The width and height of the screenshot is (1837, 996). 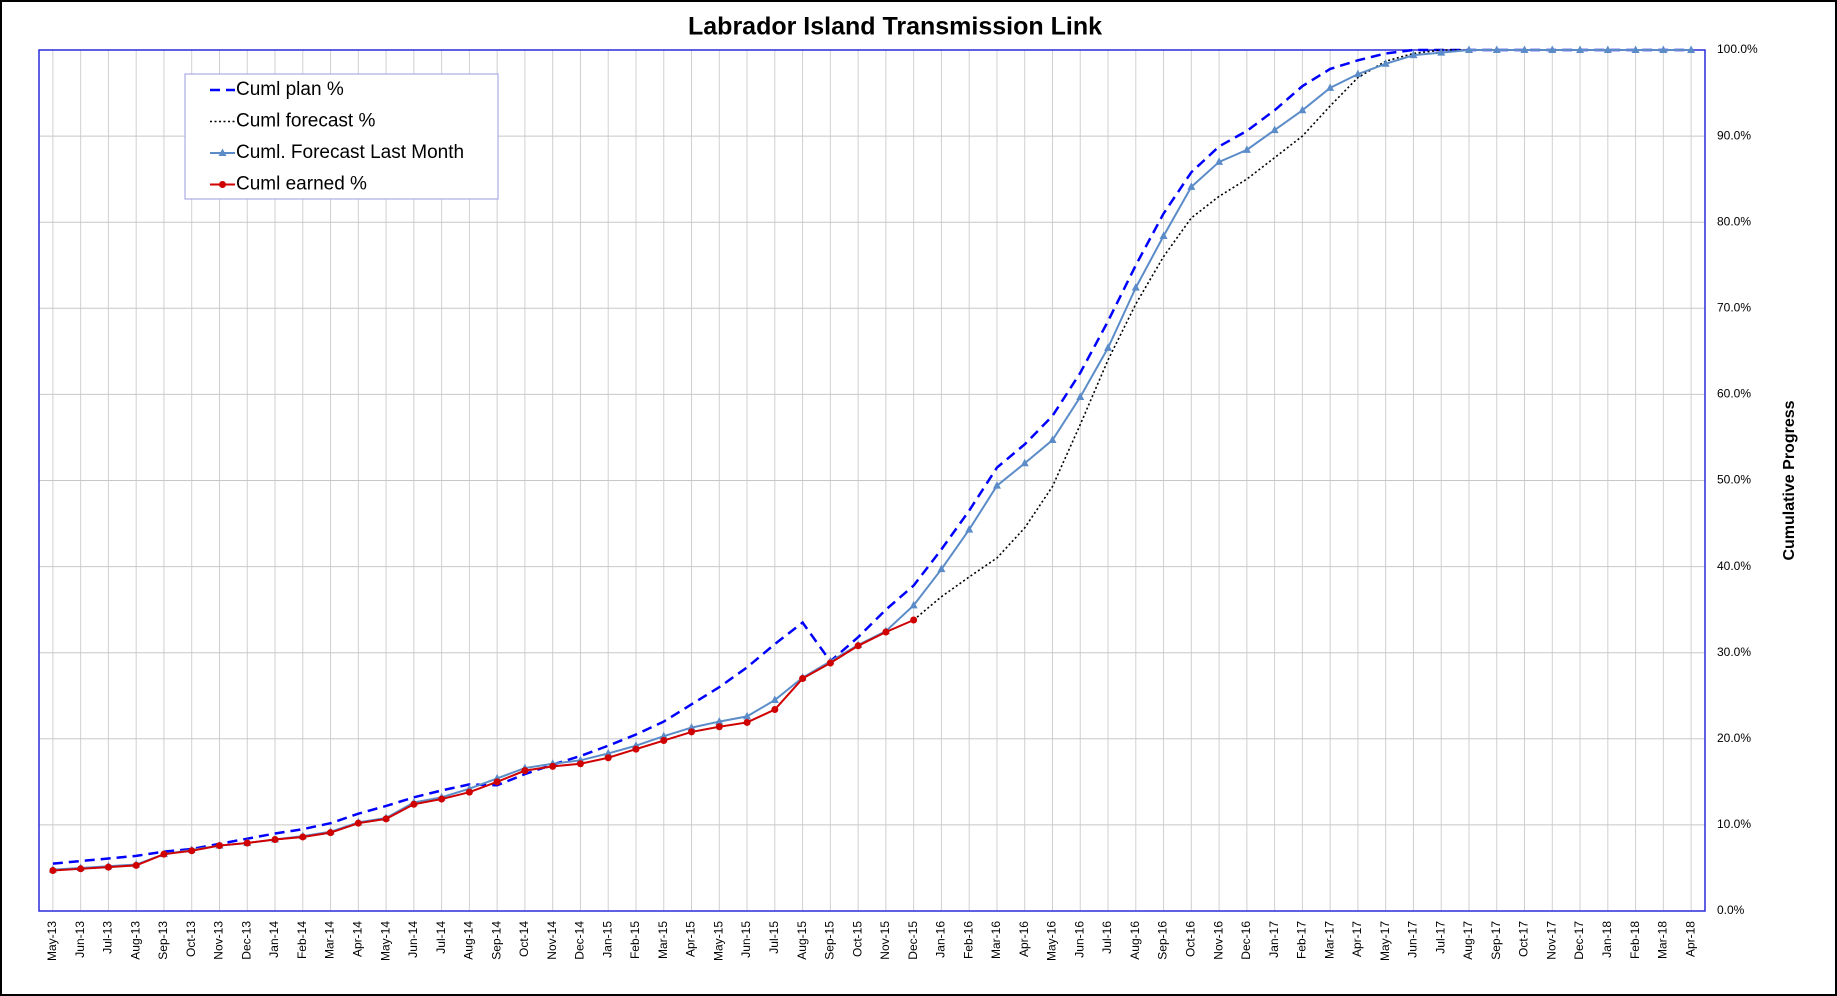 What do you see at coordinates (1190, 939) in the screenshot?
I see `x-tick-label: Oct-16` at bounding box center [1190, 939].